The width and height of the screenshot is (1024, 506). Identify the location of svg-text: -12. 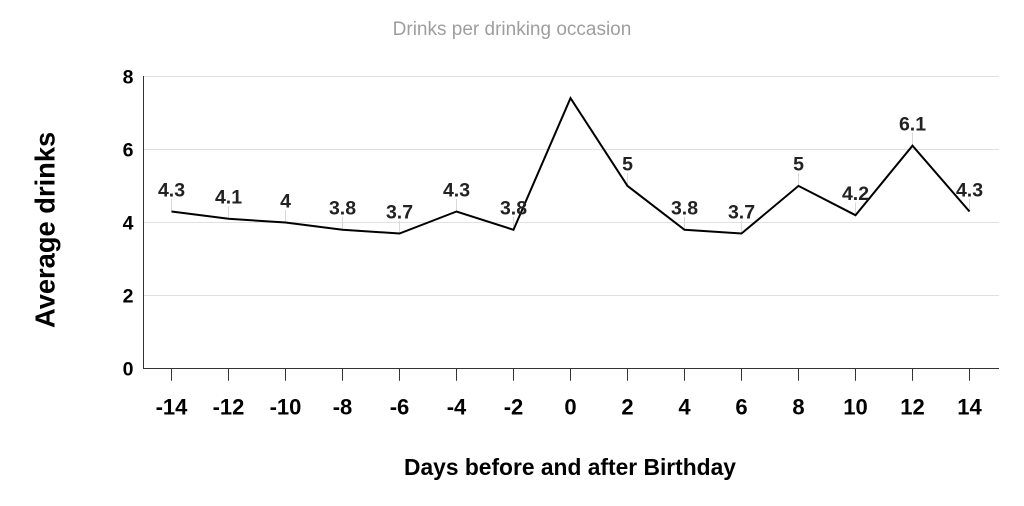
(229, 406).